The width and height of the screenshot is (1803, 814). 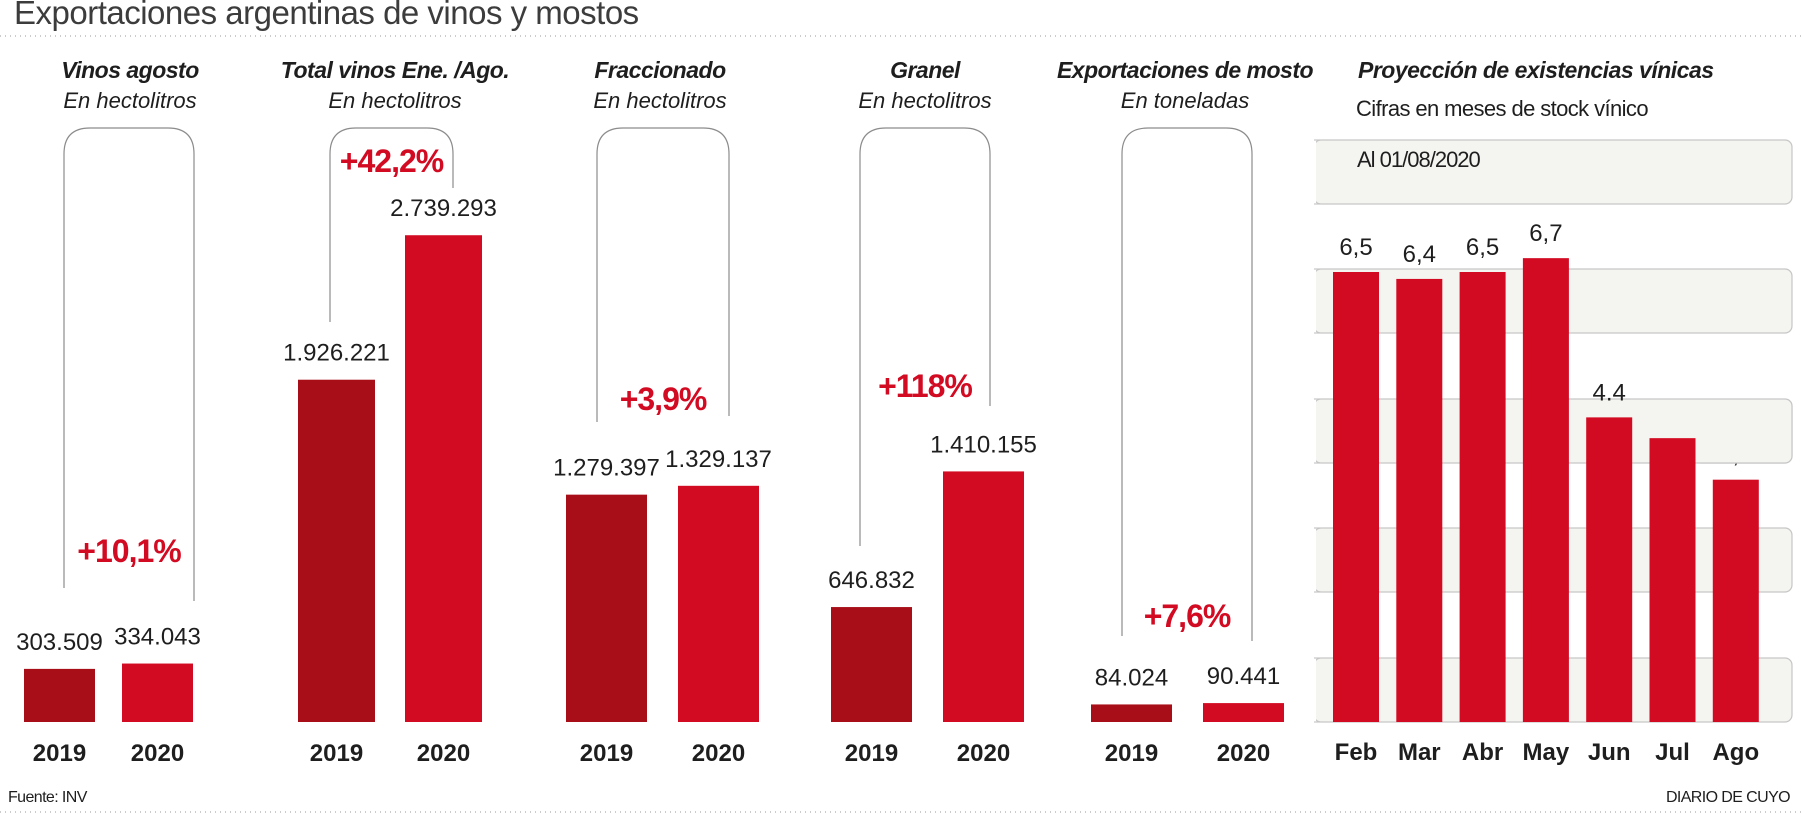 What do you see at coordinates (660, 70) in the screenshot?
I see `panel-title: Fraccionado` at bounding box center [660, 70].